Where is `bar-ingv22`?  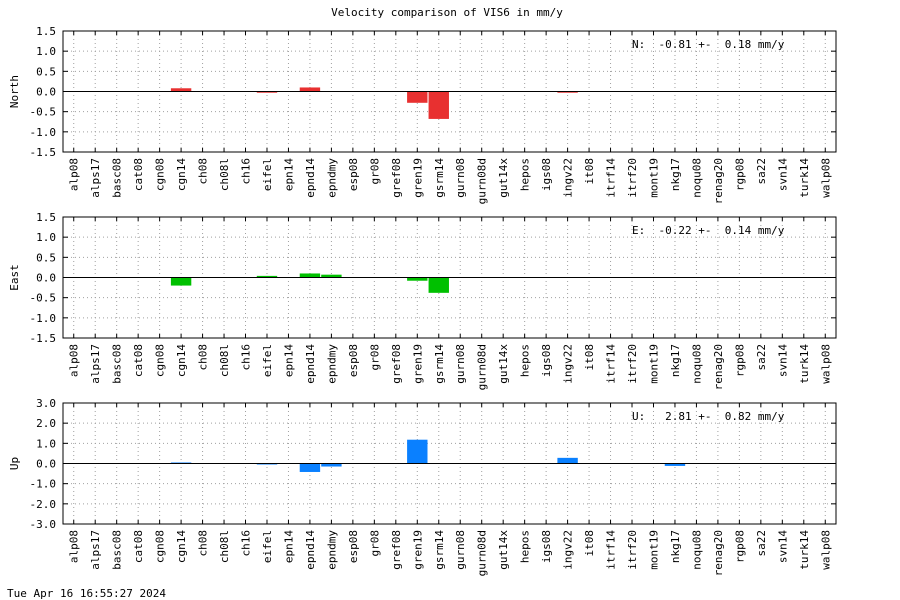 bar-ingv22 is located at coordinates (567, 92).